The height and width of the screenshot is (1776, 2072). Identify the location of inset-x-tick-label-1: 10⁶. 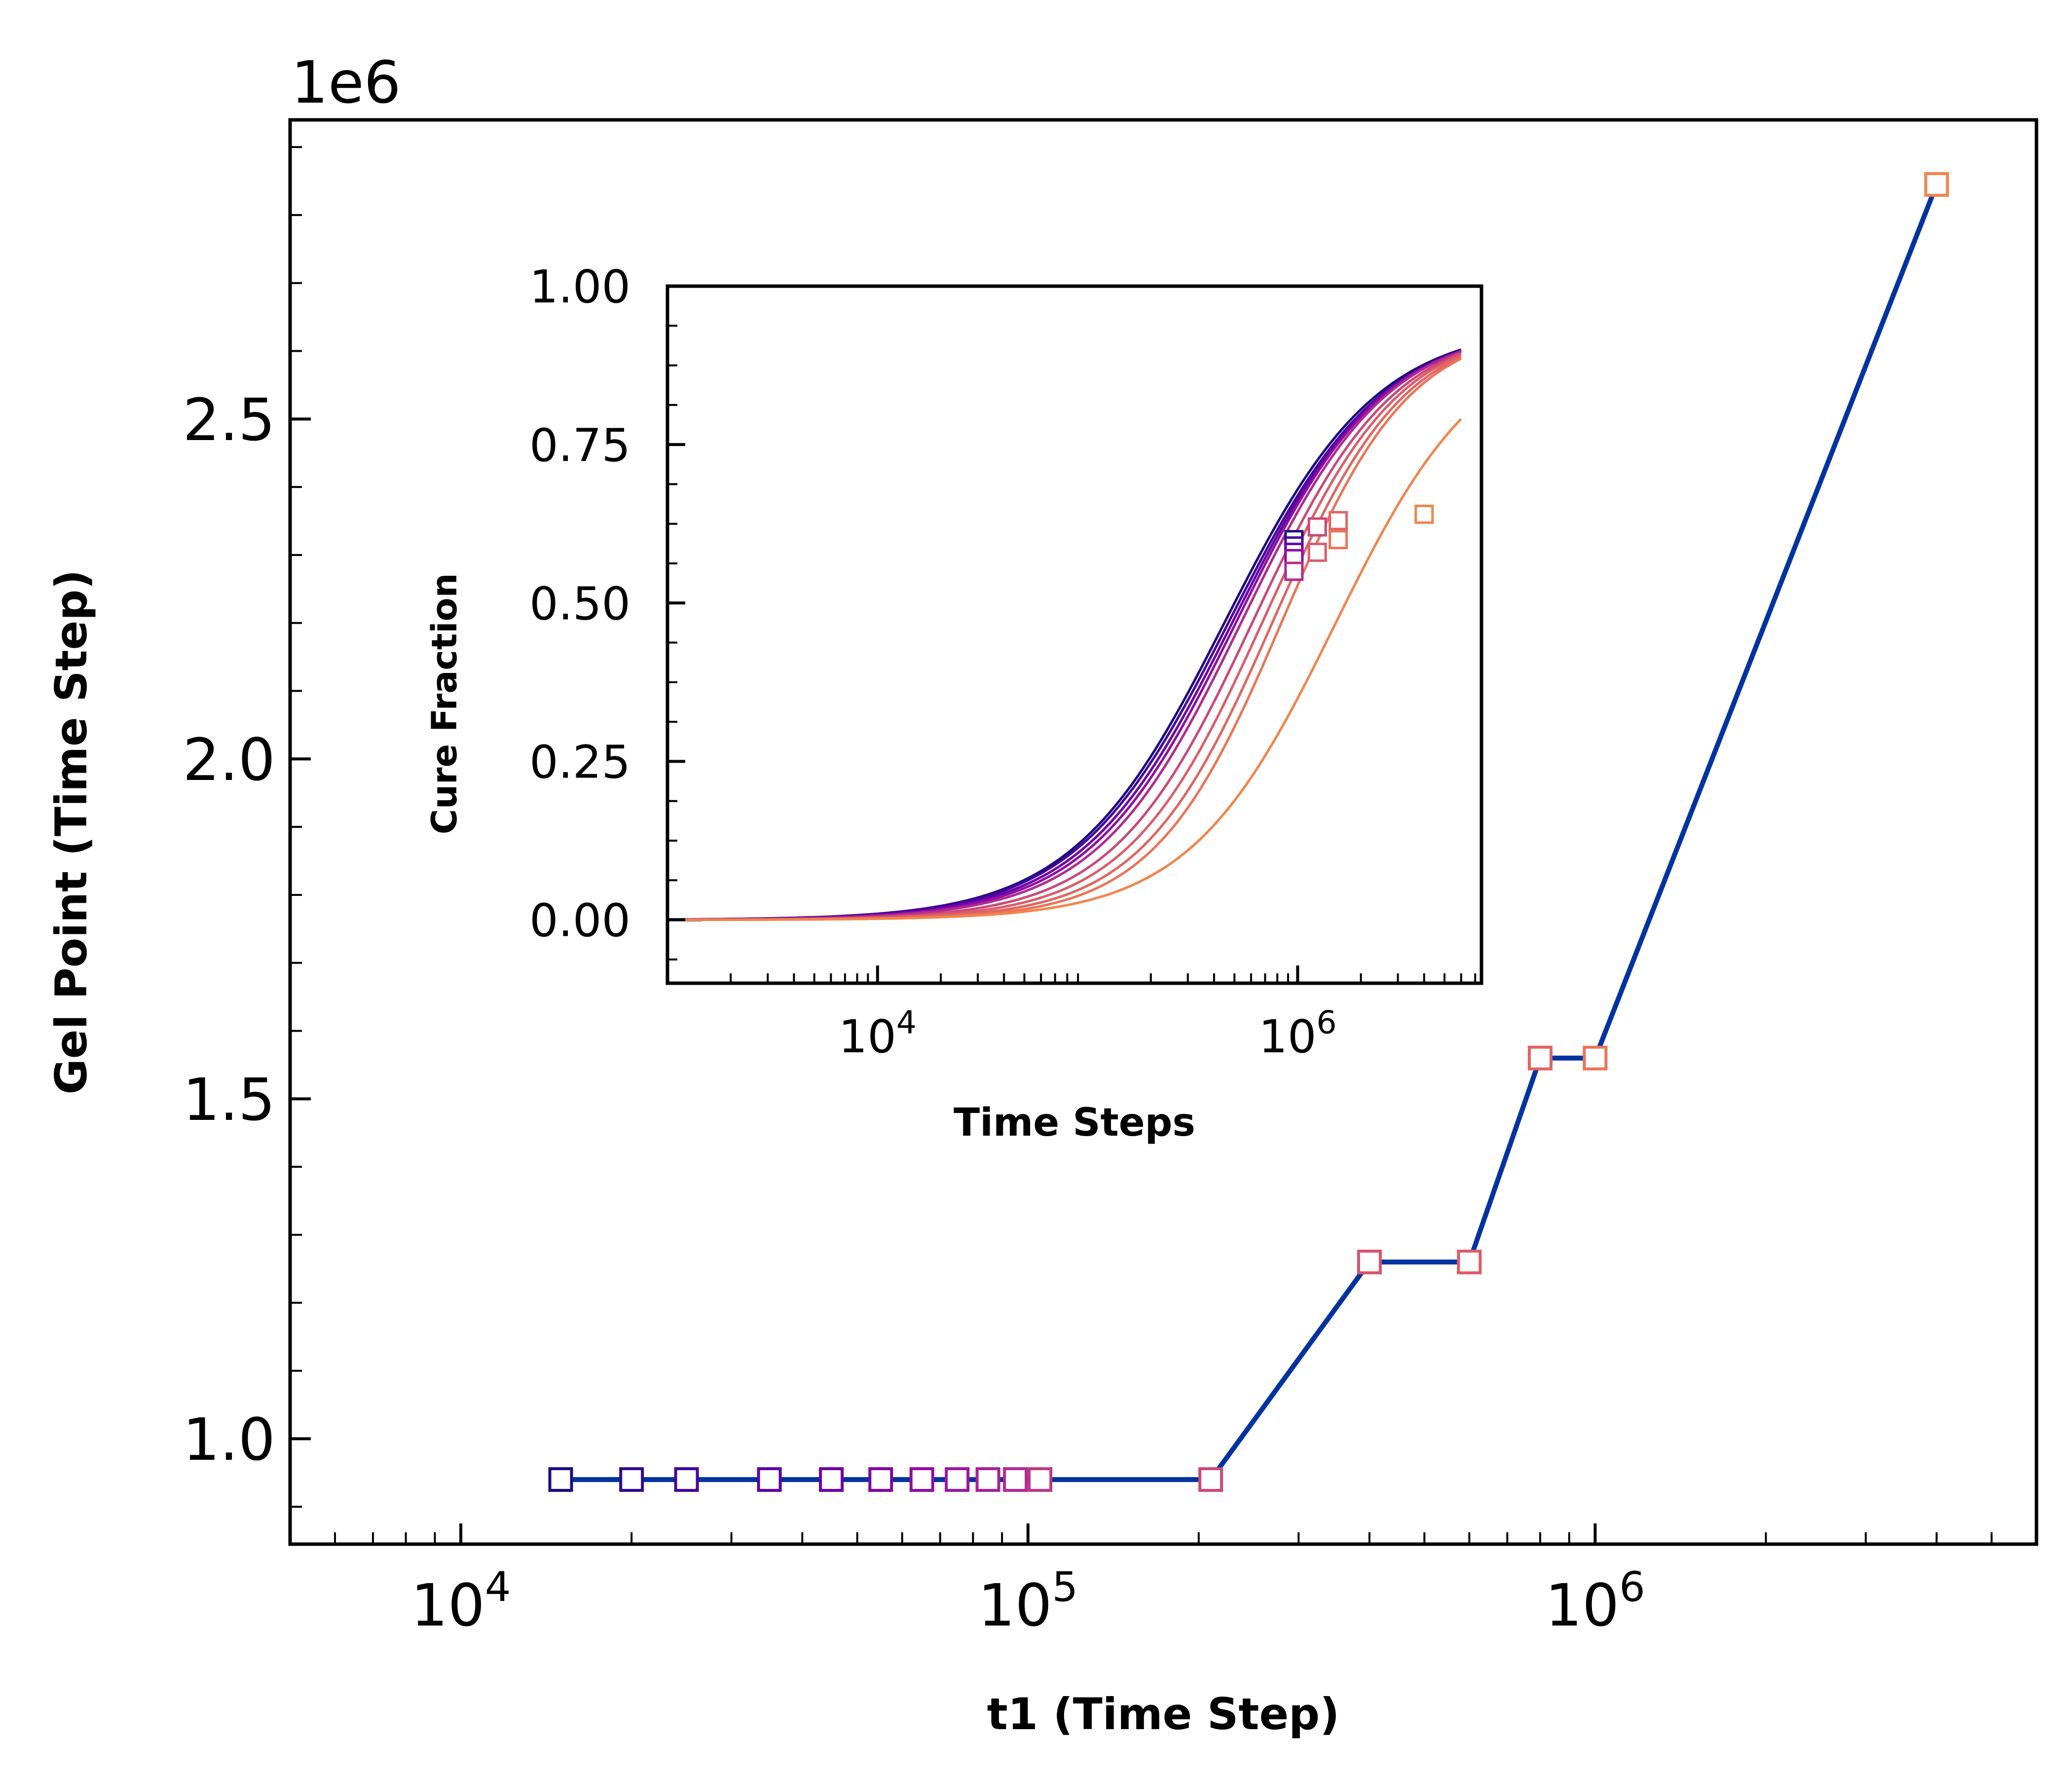
(1297, 1033).